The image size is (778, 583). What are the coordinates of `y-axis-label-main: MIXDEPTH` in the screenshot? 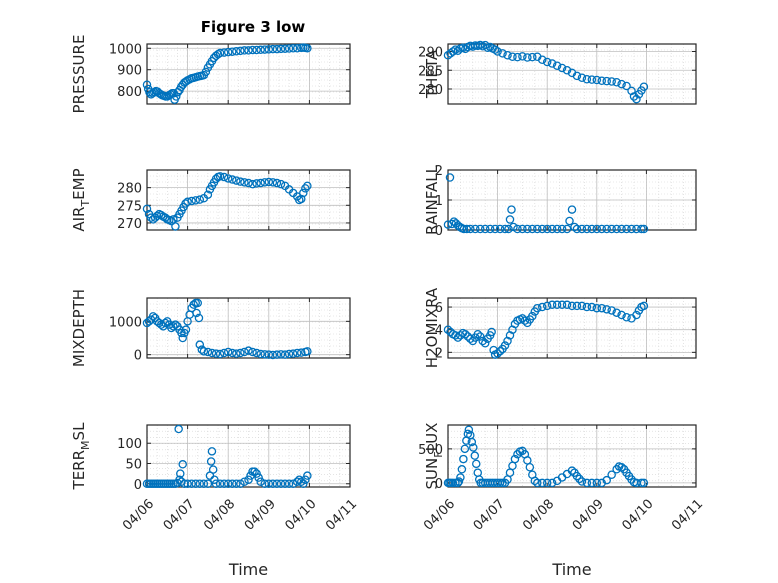 It's located at (79, 328).